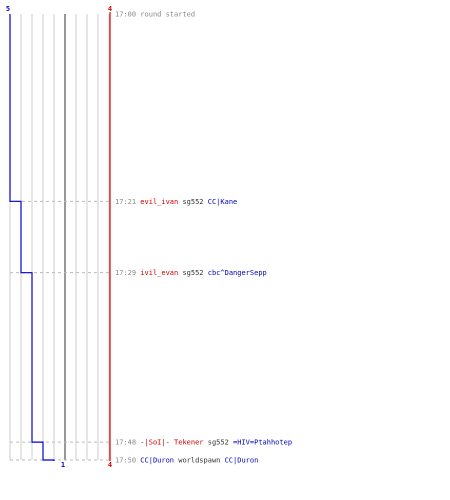 The image size is (450, 500). I want to click on event-guides, so click(61, 330).